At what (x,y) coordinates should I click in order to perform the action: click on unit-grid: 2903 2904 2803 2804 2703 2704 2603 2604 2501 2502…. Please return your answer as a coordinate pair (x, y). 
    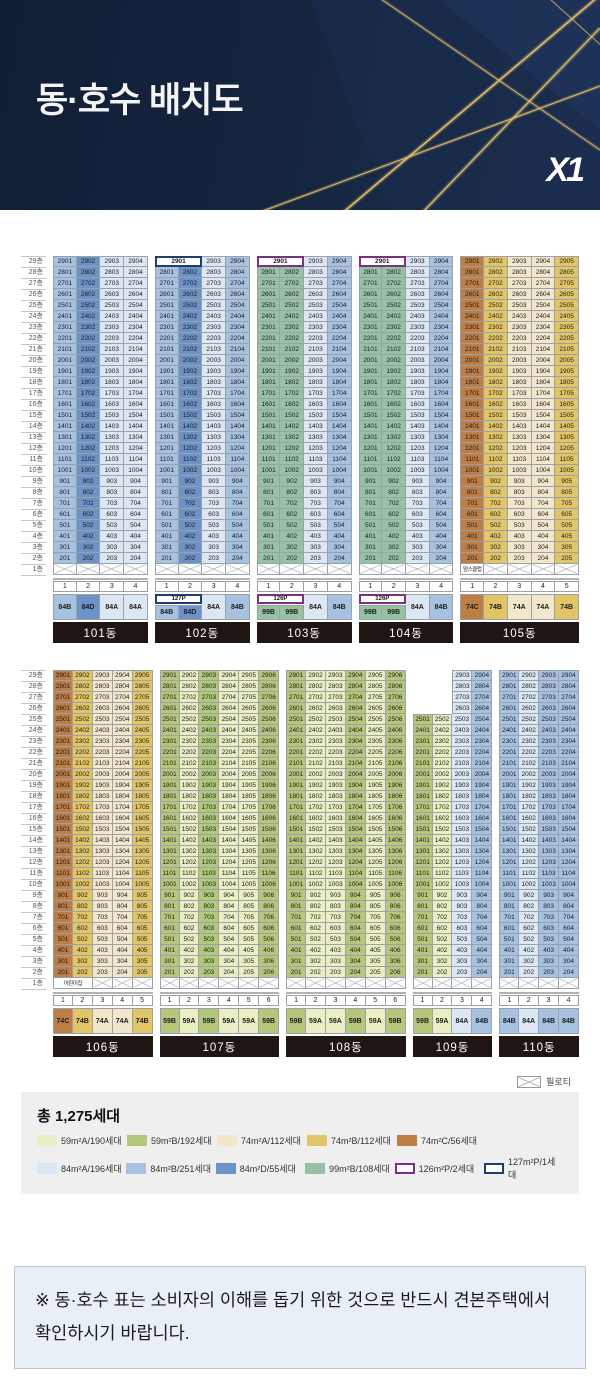
    Looking at the image, I should click on (452, 829).